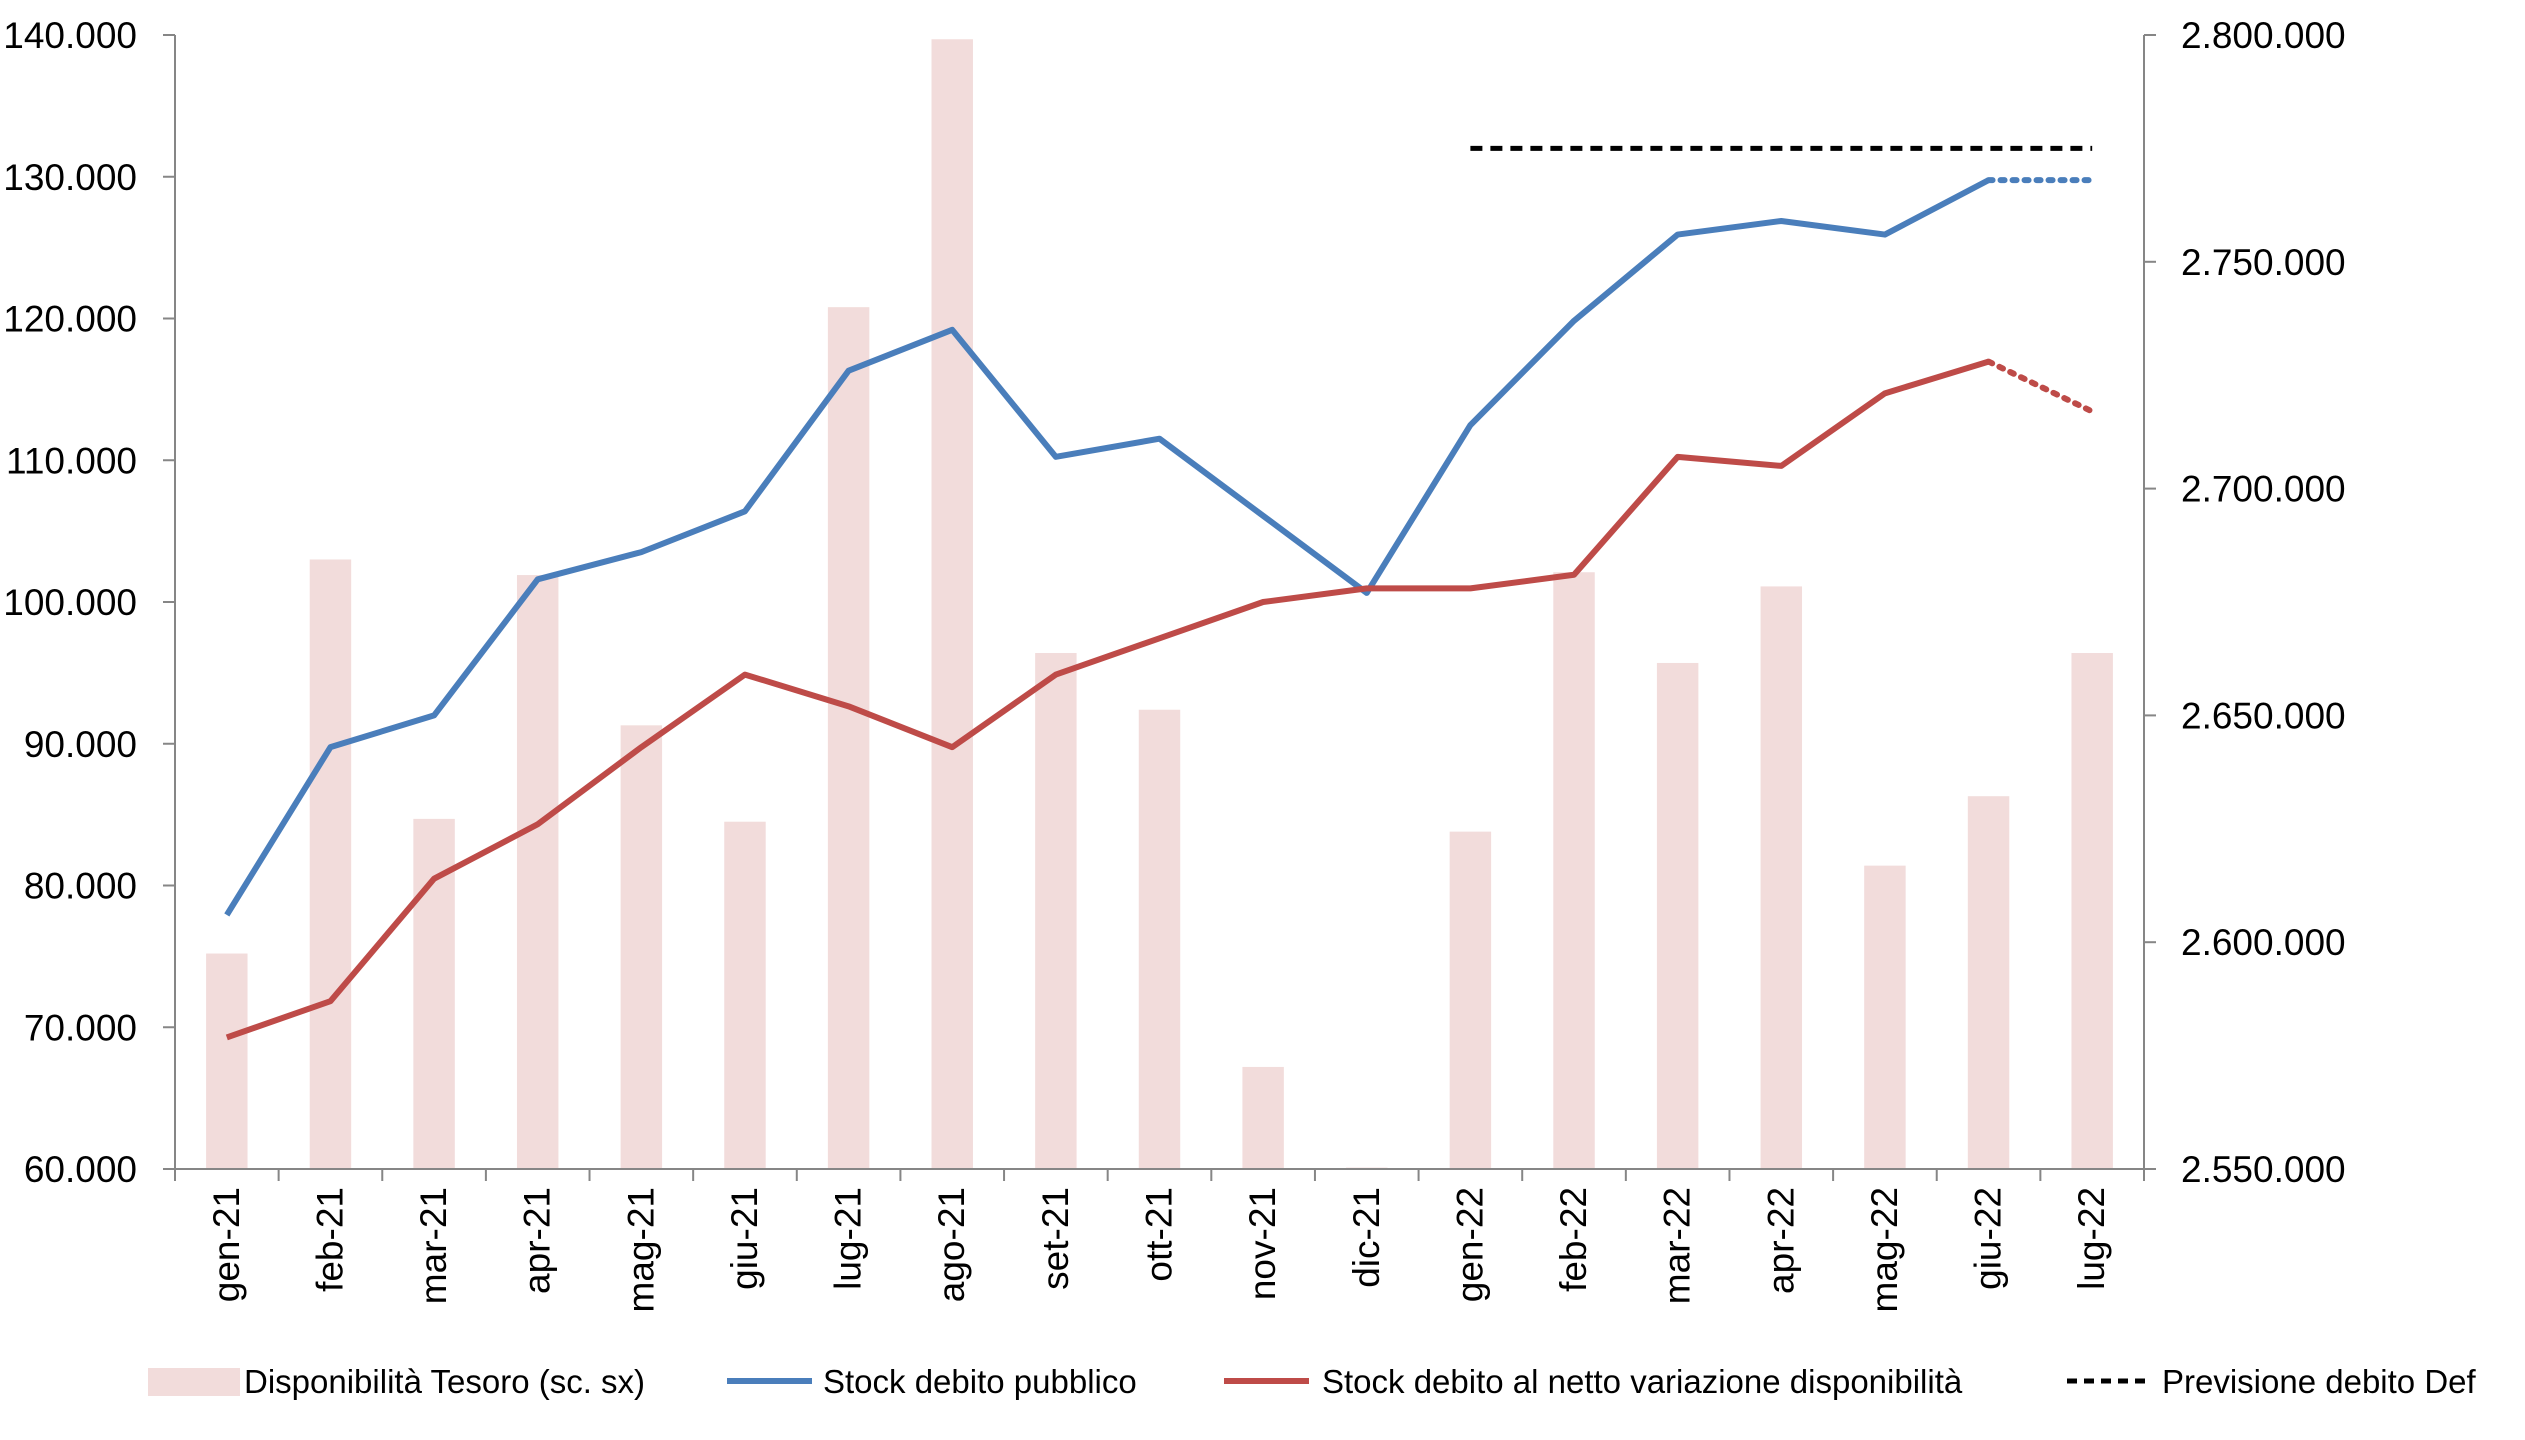 The height and width of the screenshot is (1440, 2525). What do you see at coordinates (1469, 1244) in the screenshot?
I see `x-tick-label: gen-22` at bounding box center [1469, 1244].